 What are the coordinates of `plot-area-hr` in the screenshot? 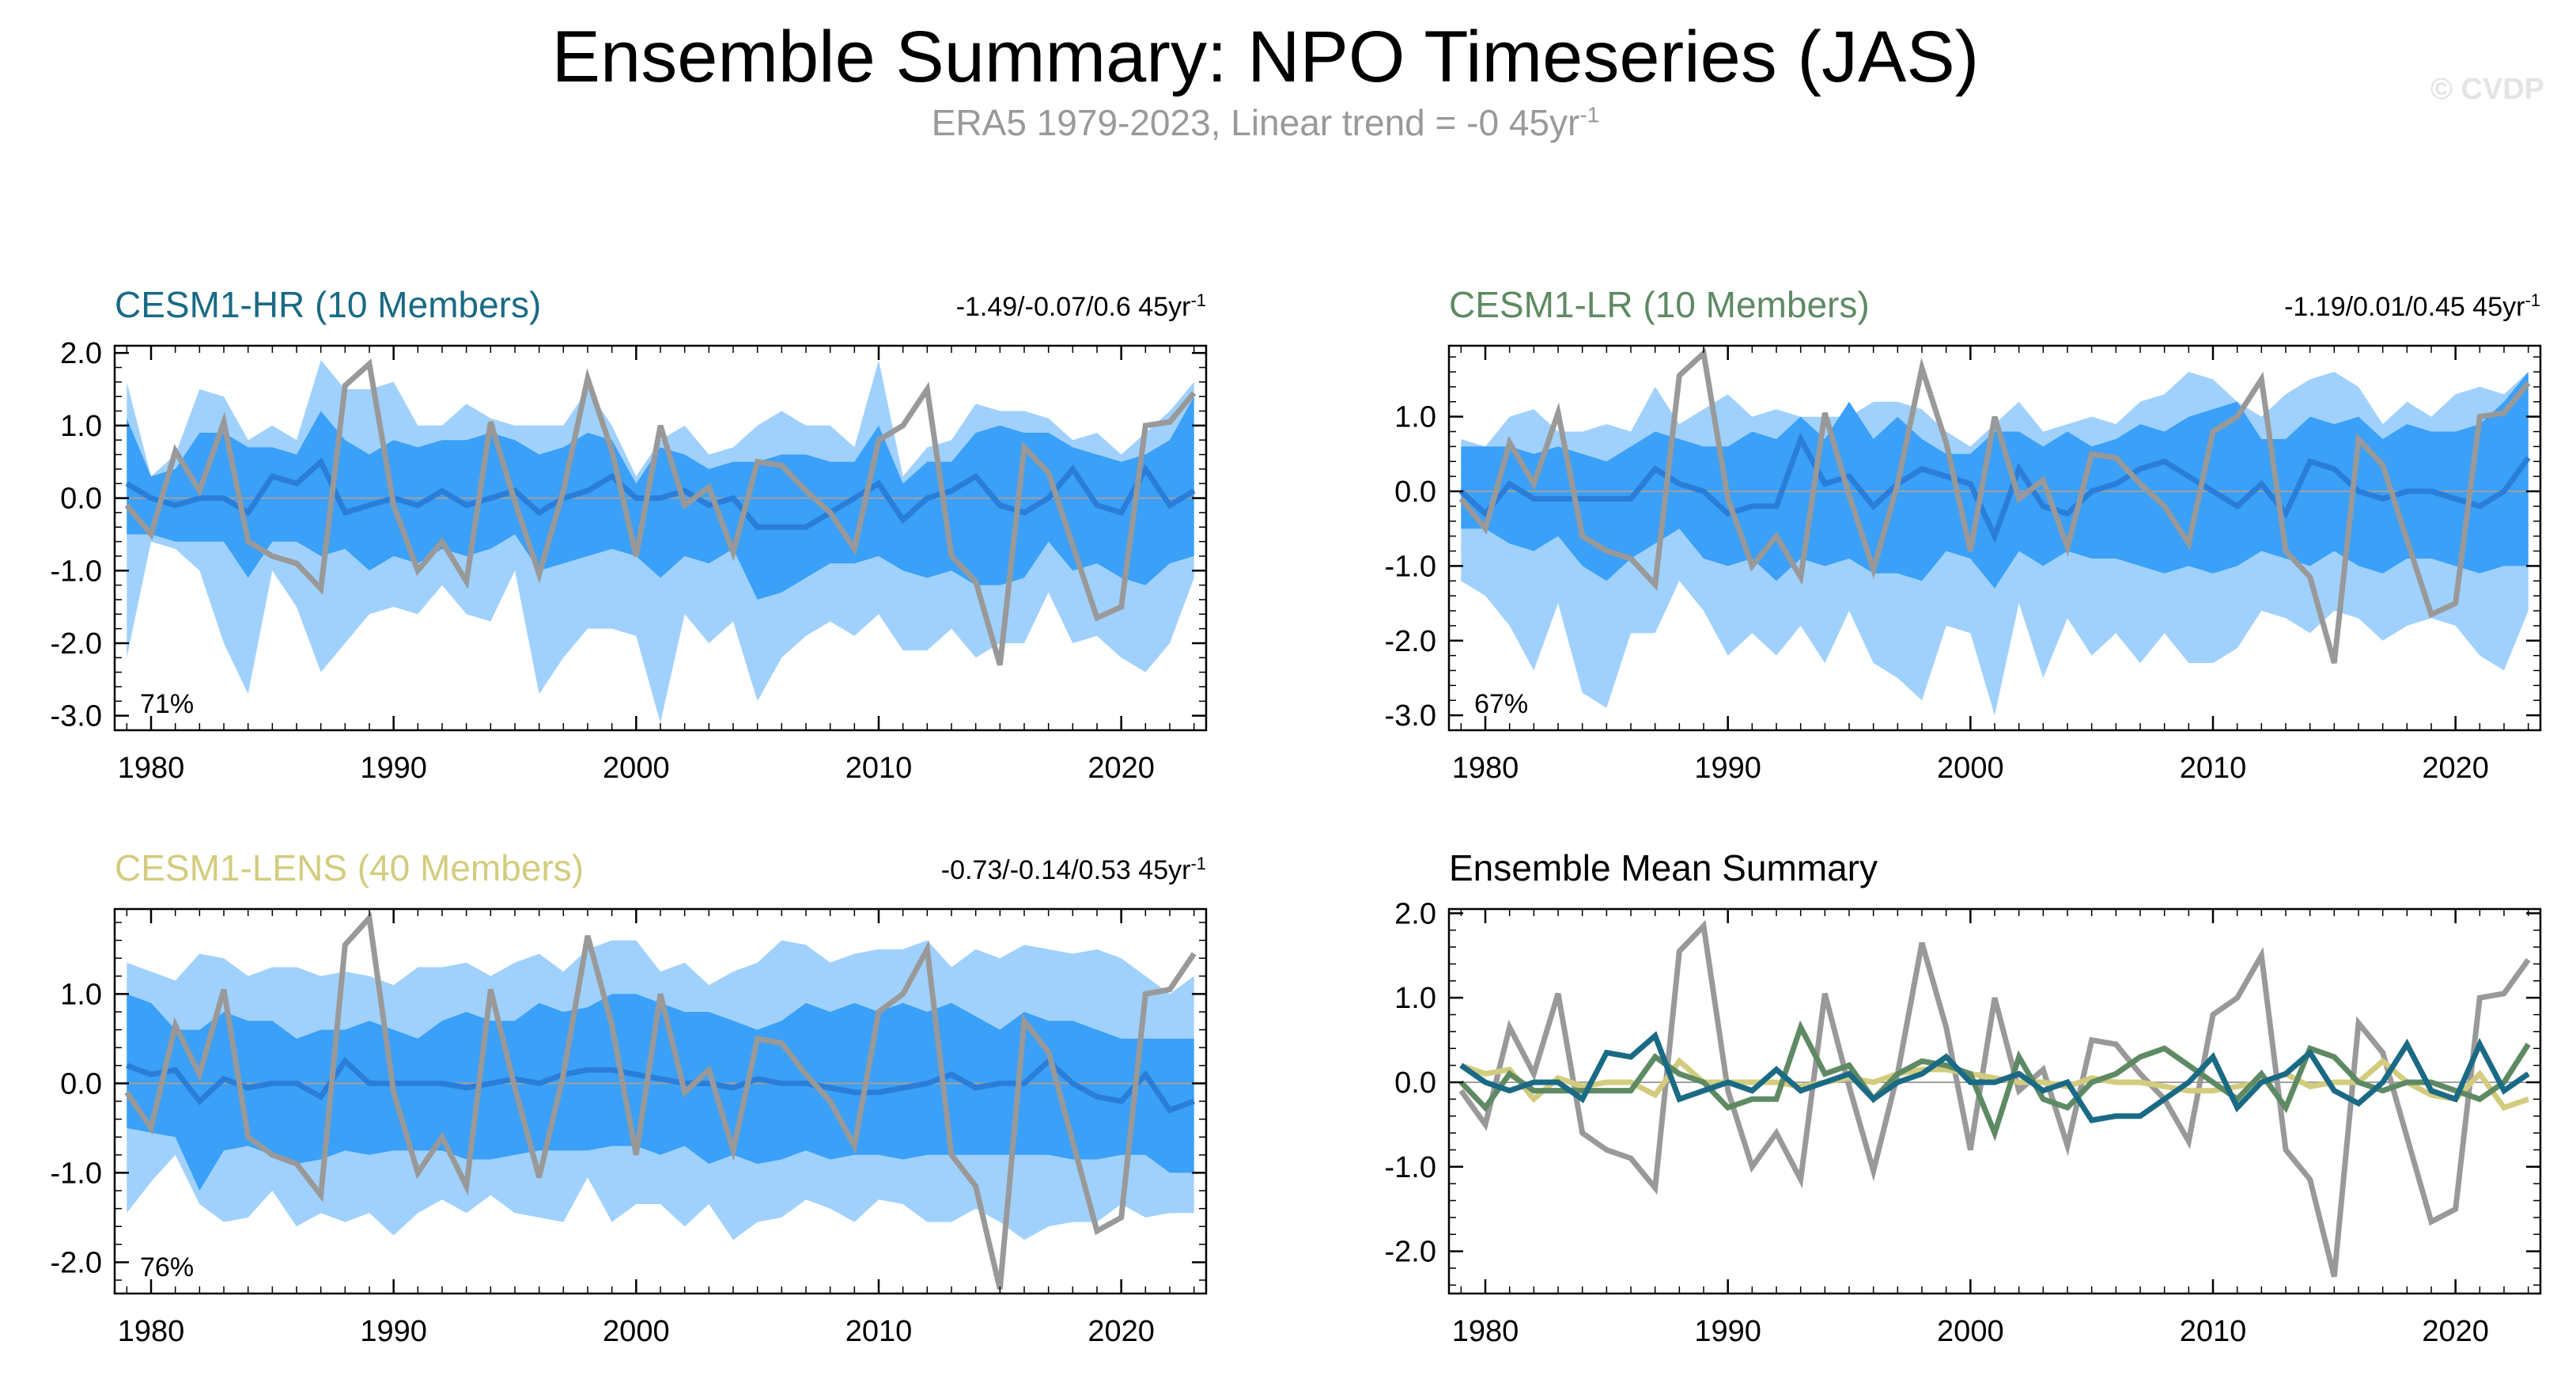 It's located at (660, 540).